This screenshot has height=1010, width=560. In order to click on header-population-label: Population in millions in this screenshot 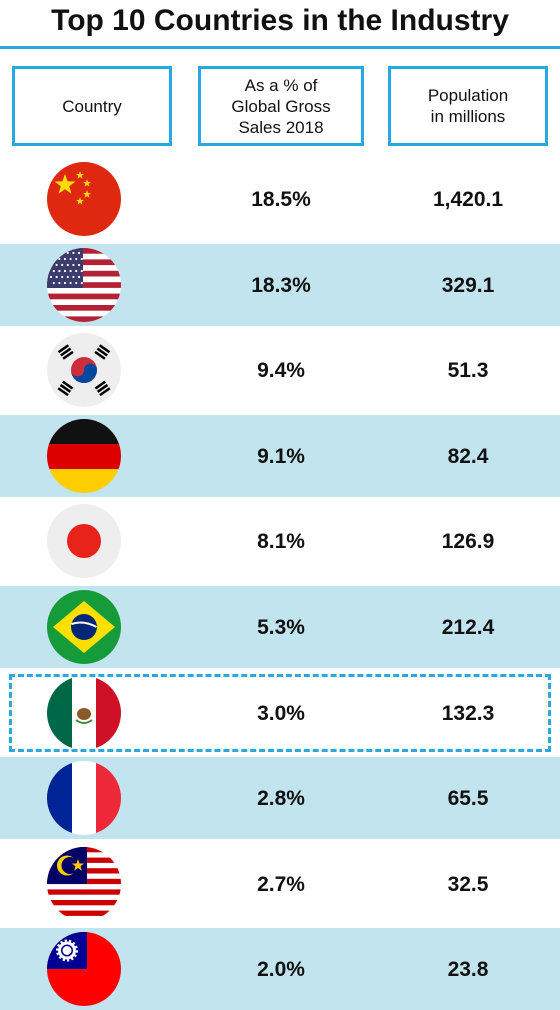, I will do `click(468, 106)`.